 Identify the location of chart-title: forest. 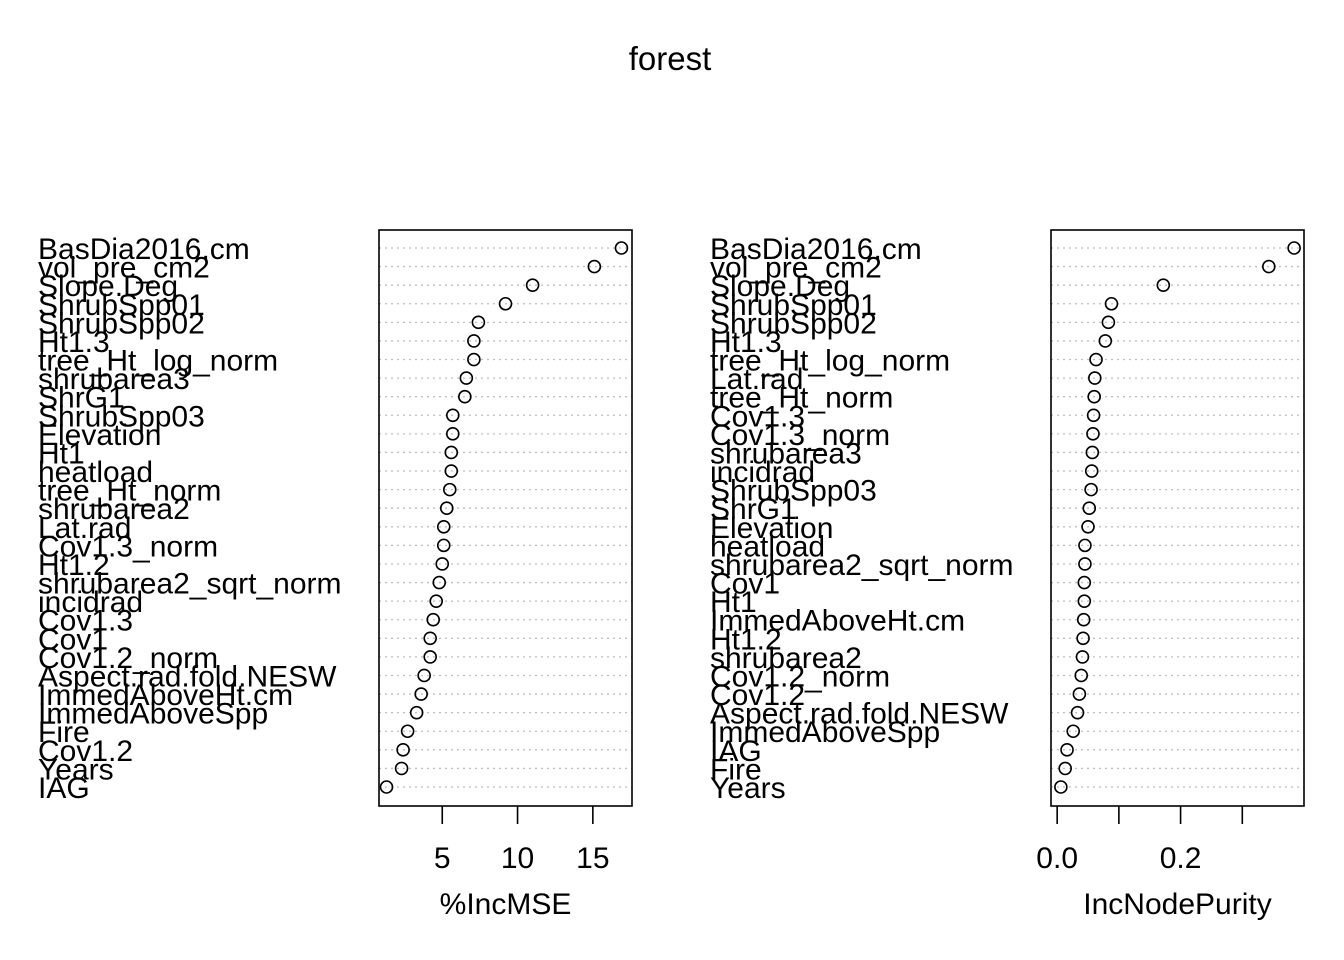
(670, 58).